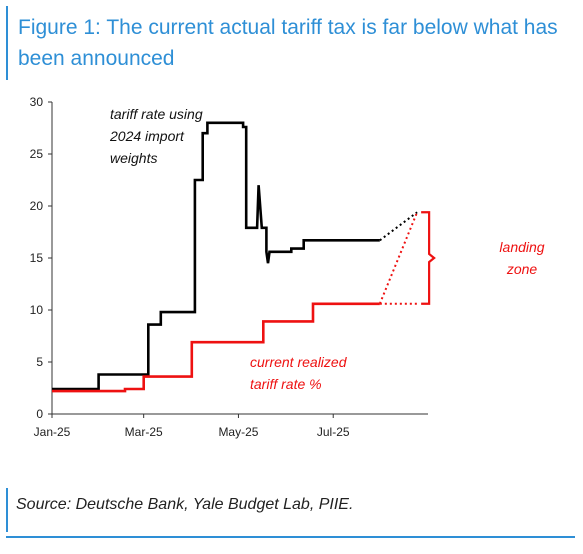 This screenshot has height=554, width=583. What do you see at coordinates (37, 206) in the screenshot?
I see `y-tick-label: 20` at bounding box center [37, 206].